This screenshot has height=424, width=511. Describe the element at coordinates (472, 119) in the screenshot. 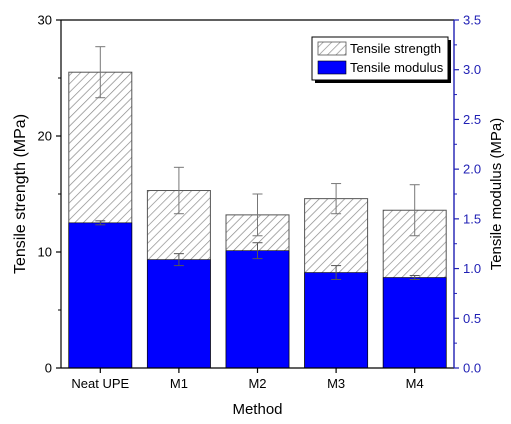

I see `right-tick-label-5: 2.5` at that location.